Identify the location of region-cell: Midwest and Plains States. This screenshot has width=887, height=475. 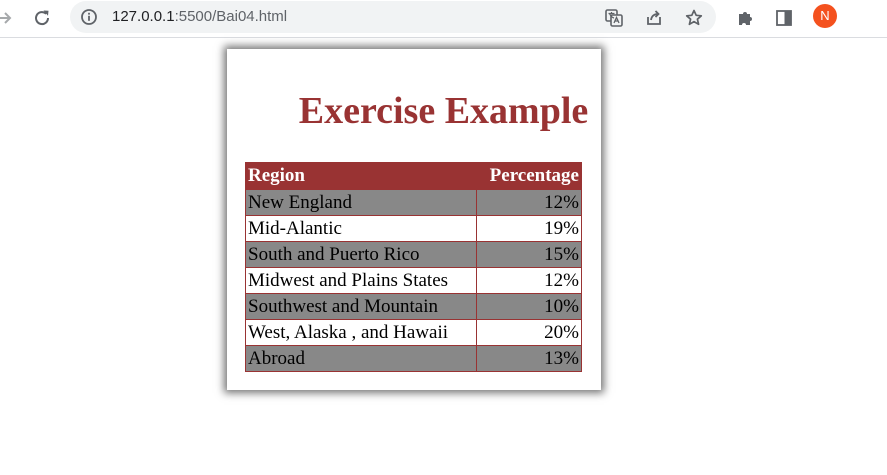
(361, 280).